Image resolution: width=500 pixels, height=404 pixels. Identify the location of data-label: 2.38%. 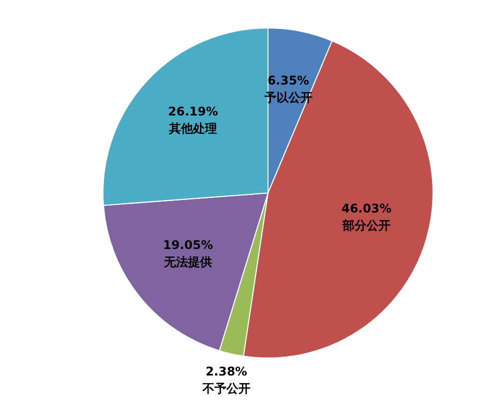
(227, 371).